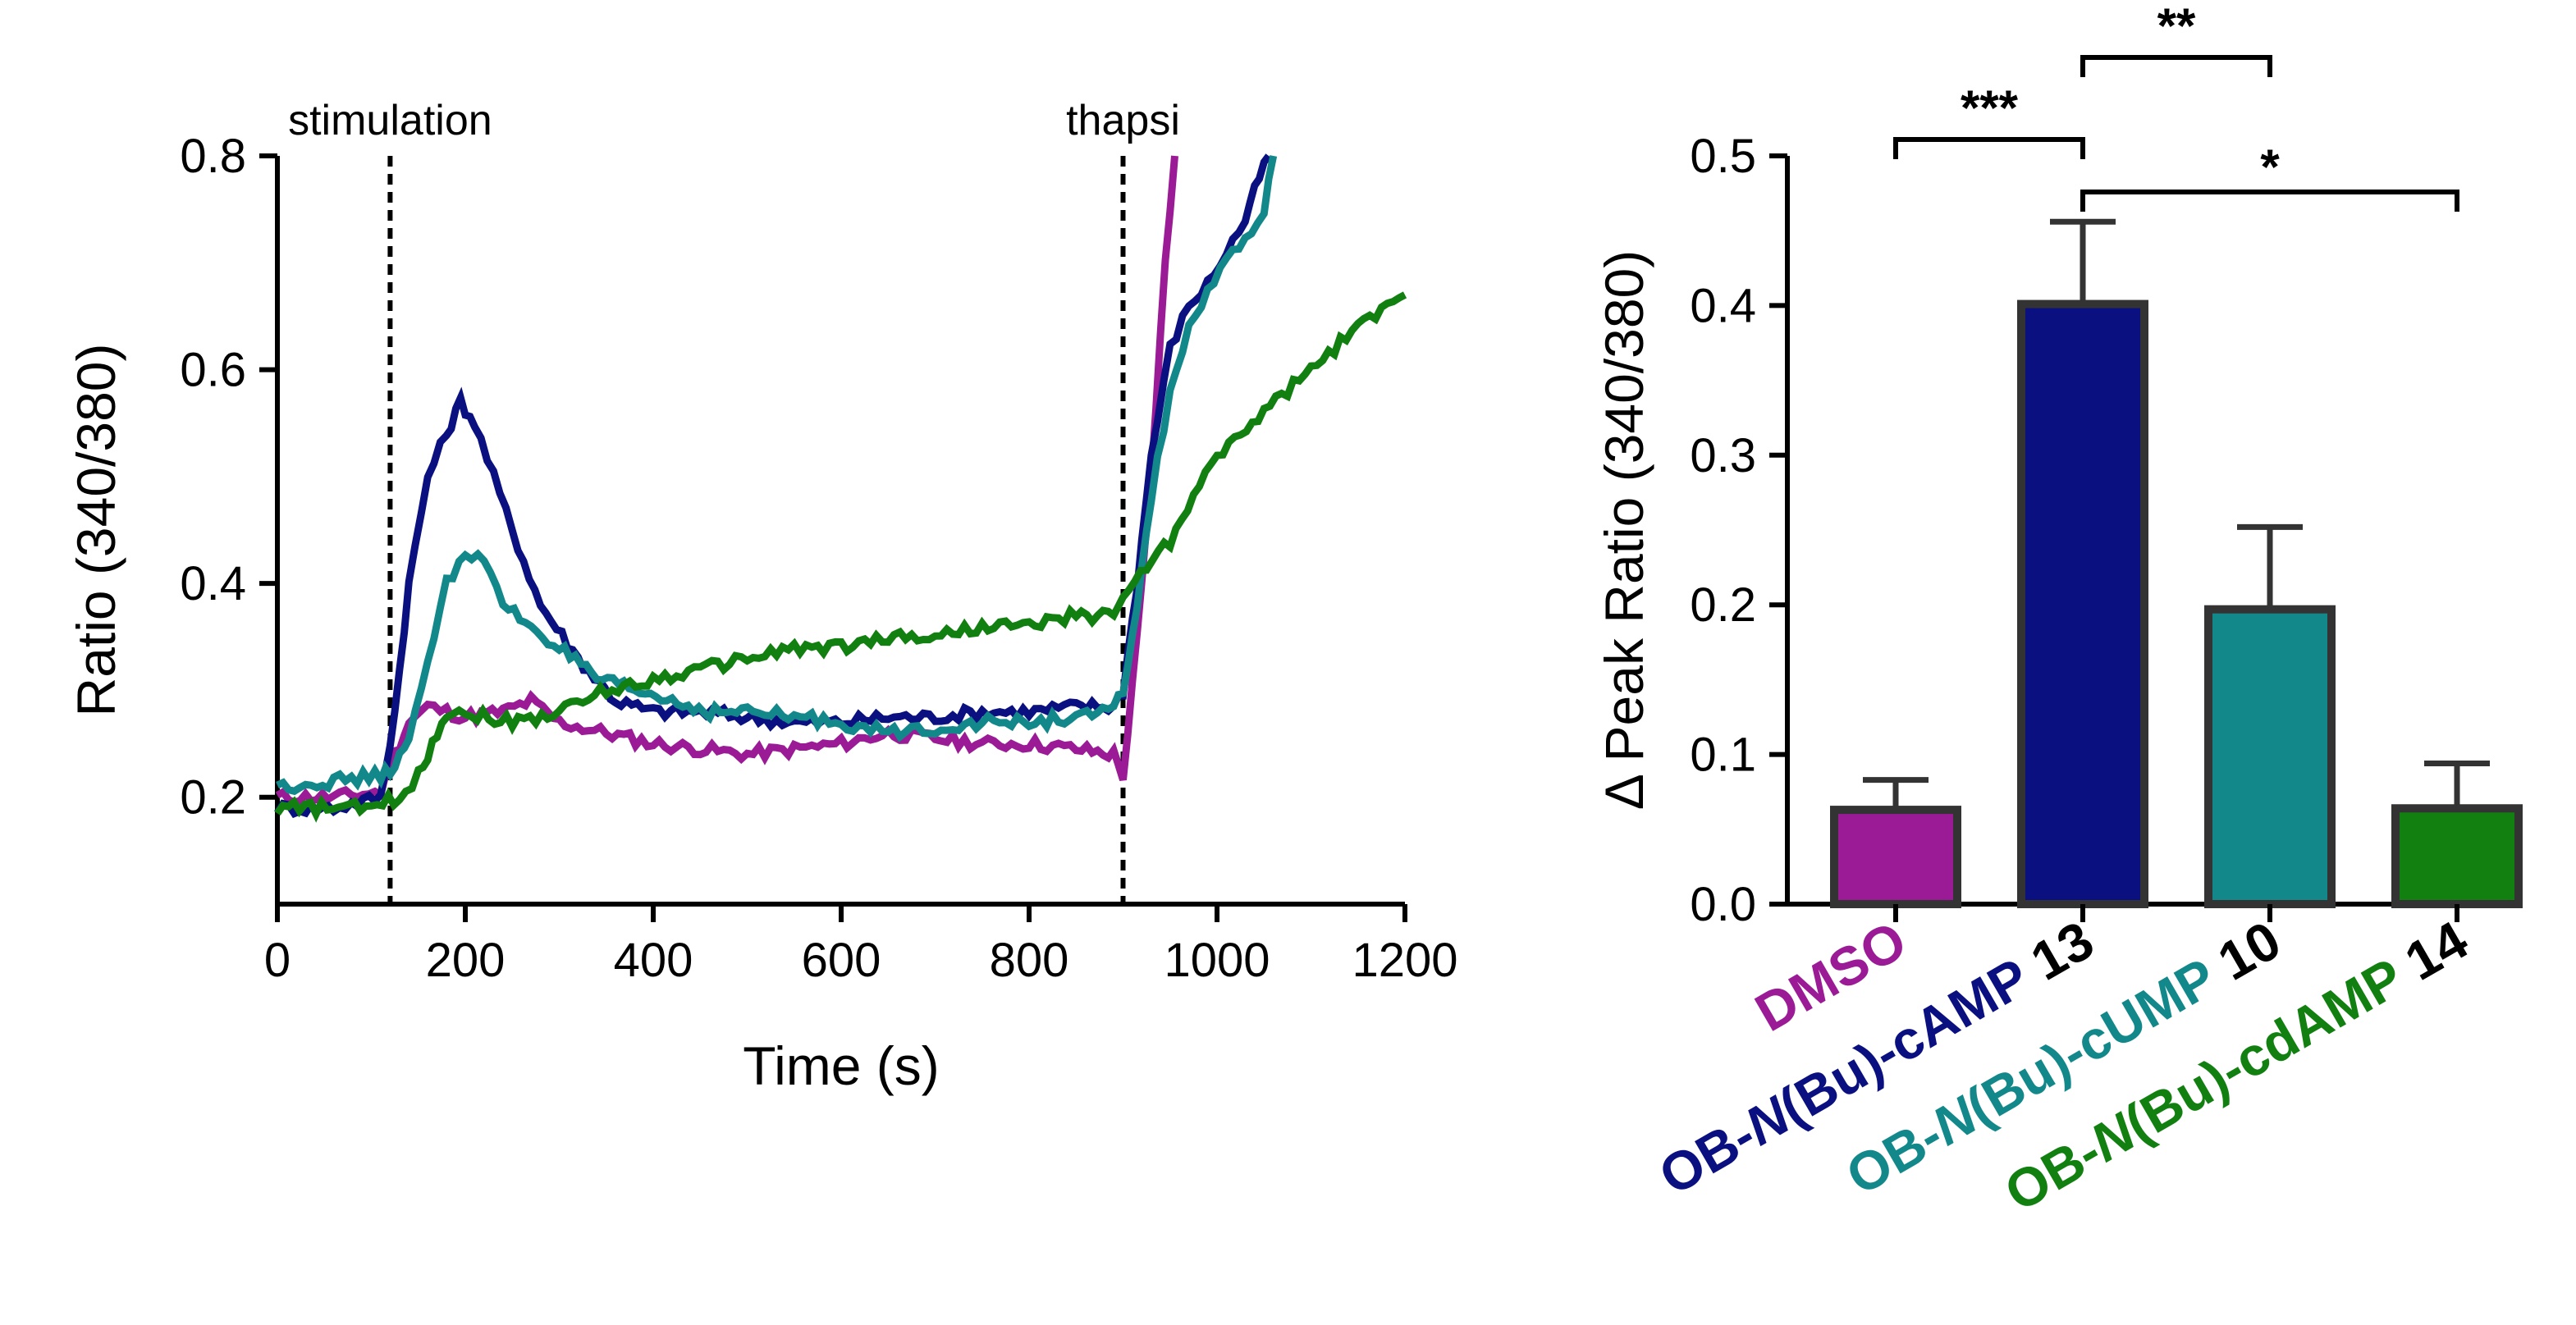  Describe the element at coordinates (213, 156) in the screenshot. I see `y-tick-label: 0.8` at that location.